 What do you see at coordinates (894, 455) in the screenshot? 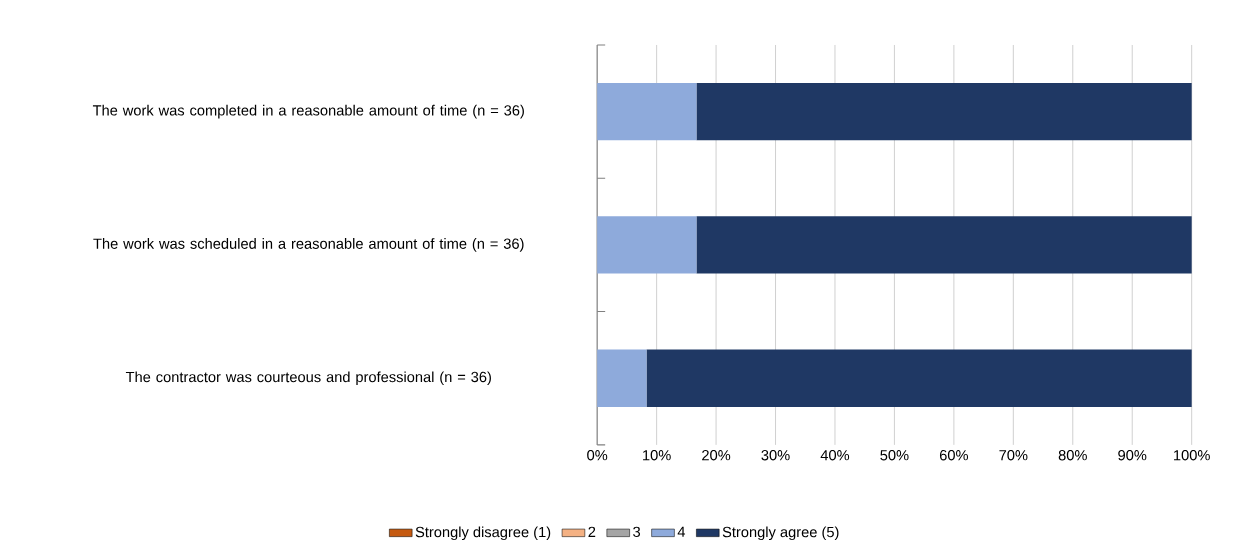
I see `x-tick-label: 50%` at bounding box center [894, 455].